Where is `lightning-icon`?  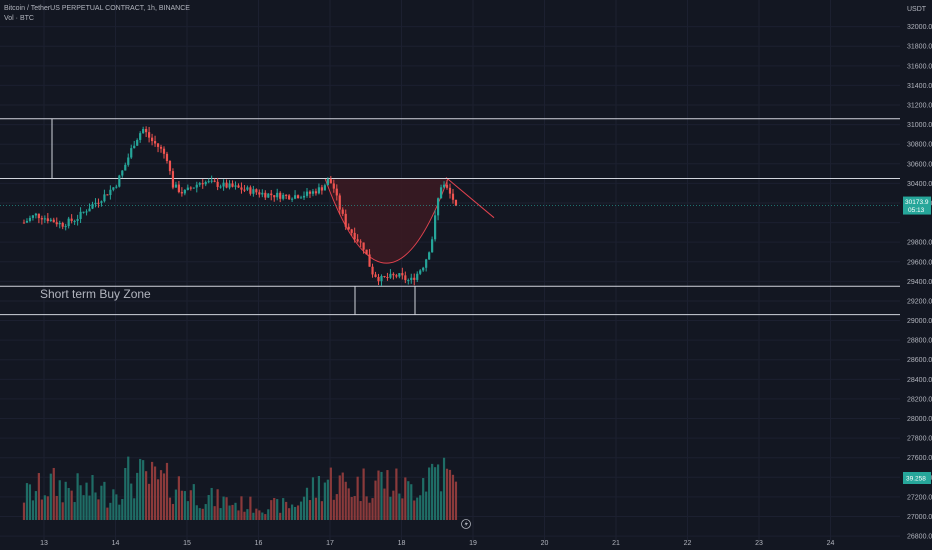
lightning-icon is located at coordinates (466, 524).